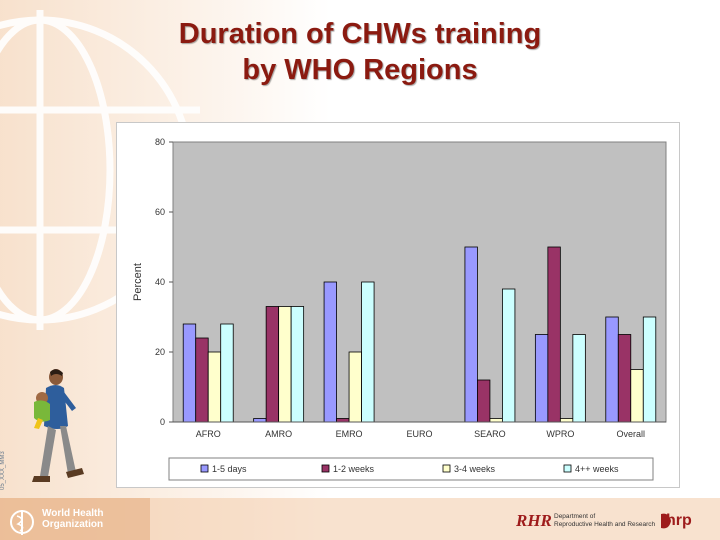 Image resolution: width=720 pixels, height=540 pixels. What do you see at coordinates (73, 524) in the screenshot?
I see `who-line2: Organization` at bounding box center [73, 524].